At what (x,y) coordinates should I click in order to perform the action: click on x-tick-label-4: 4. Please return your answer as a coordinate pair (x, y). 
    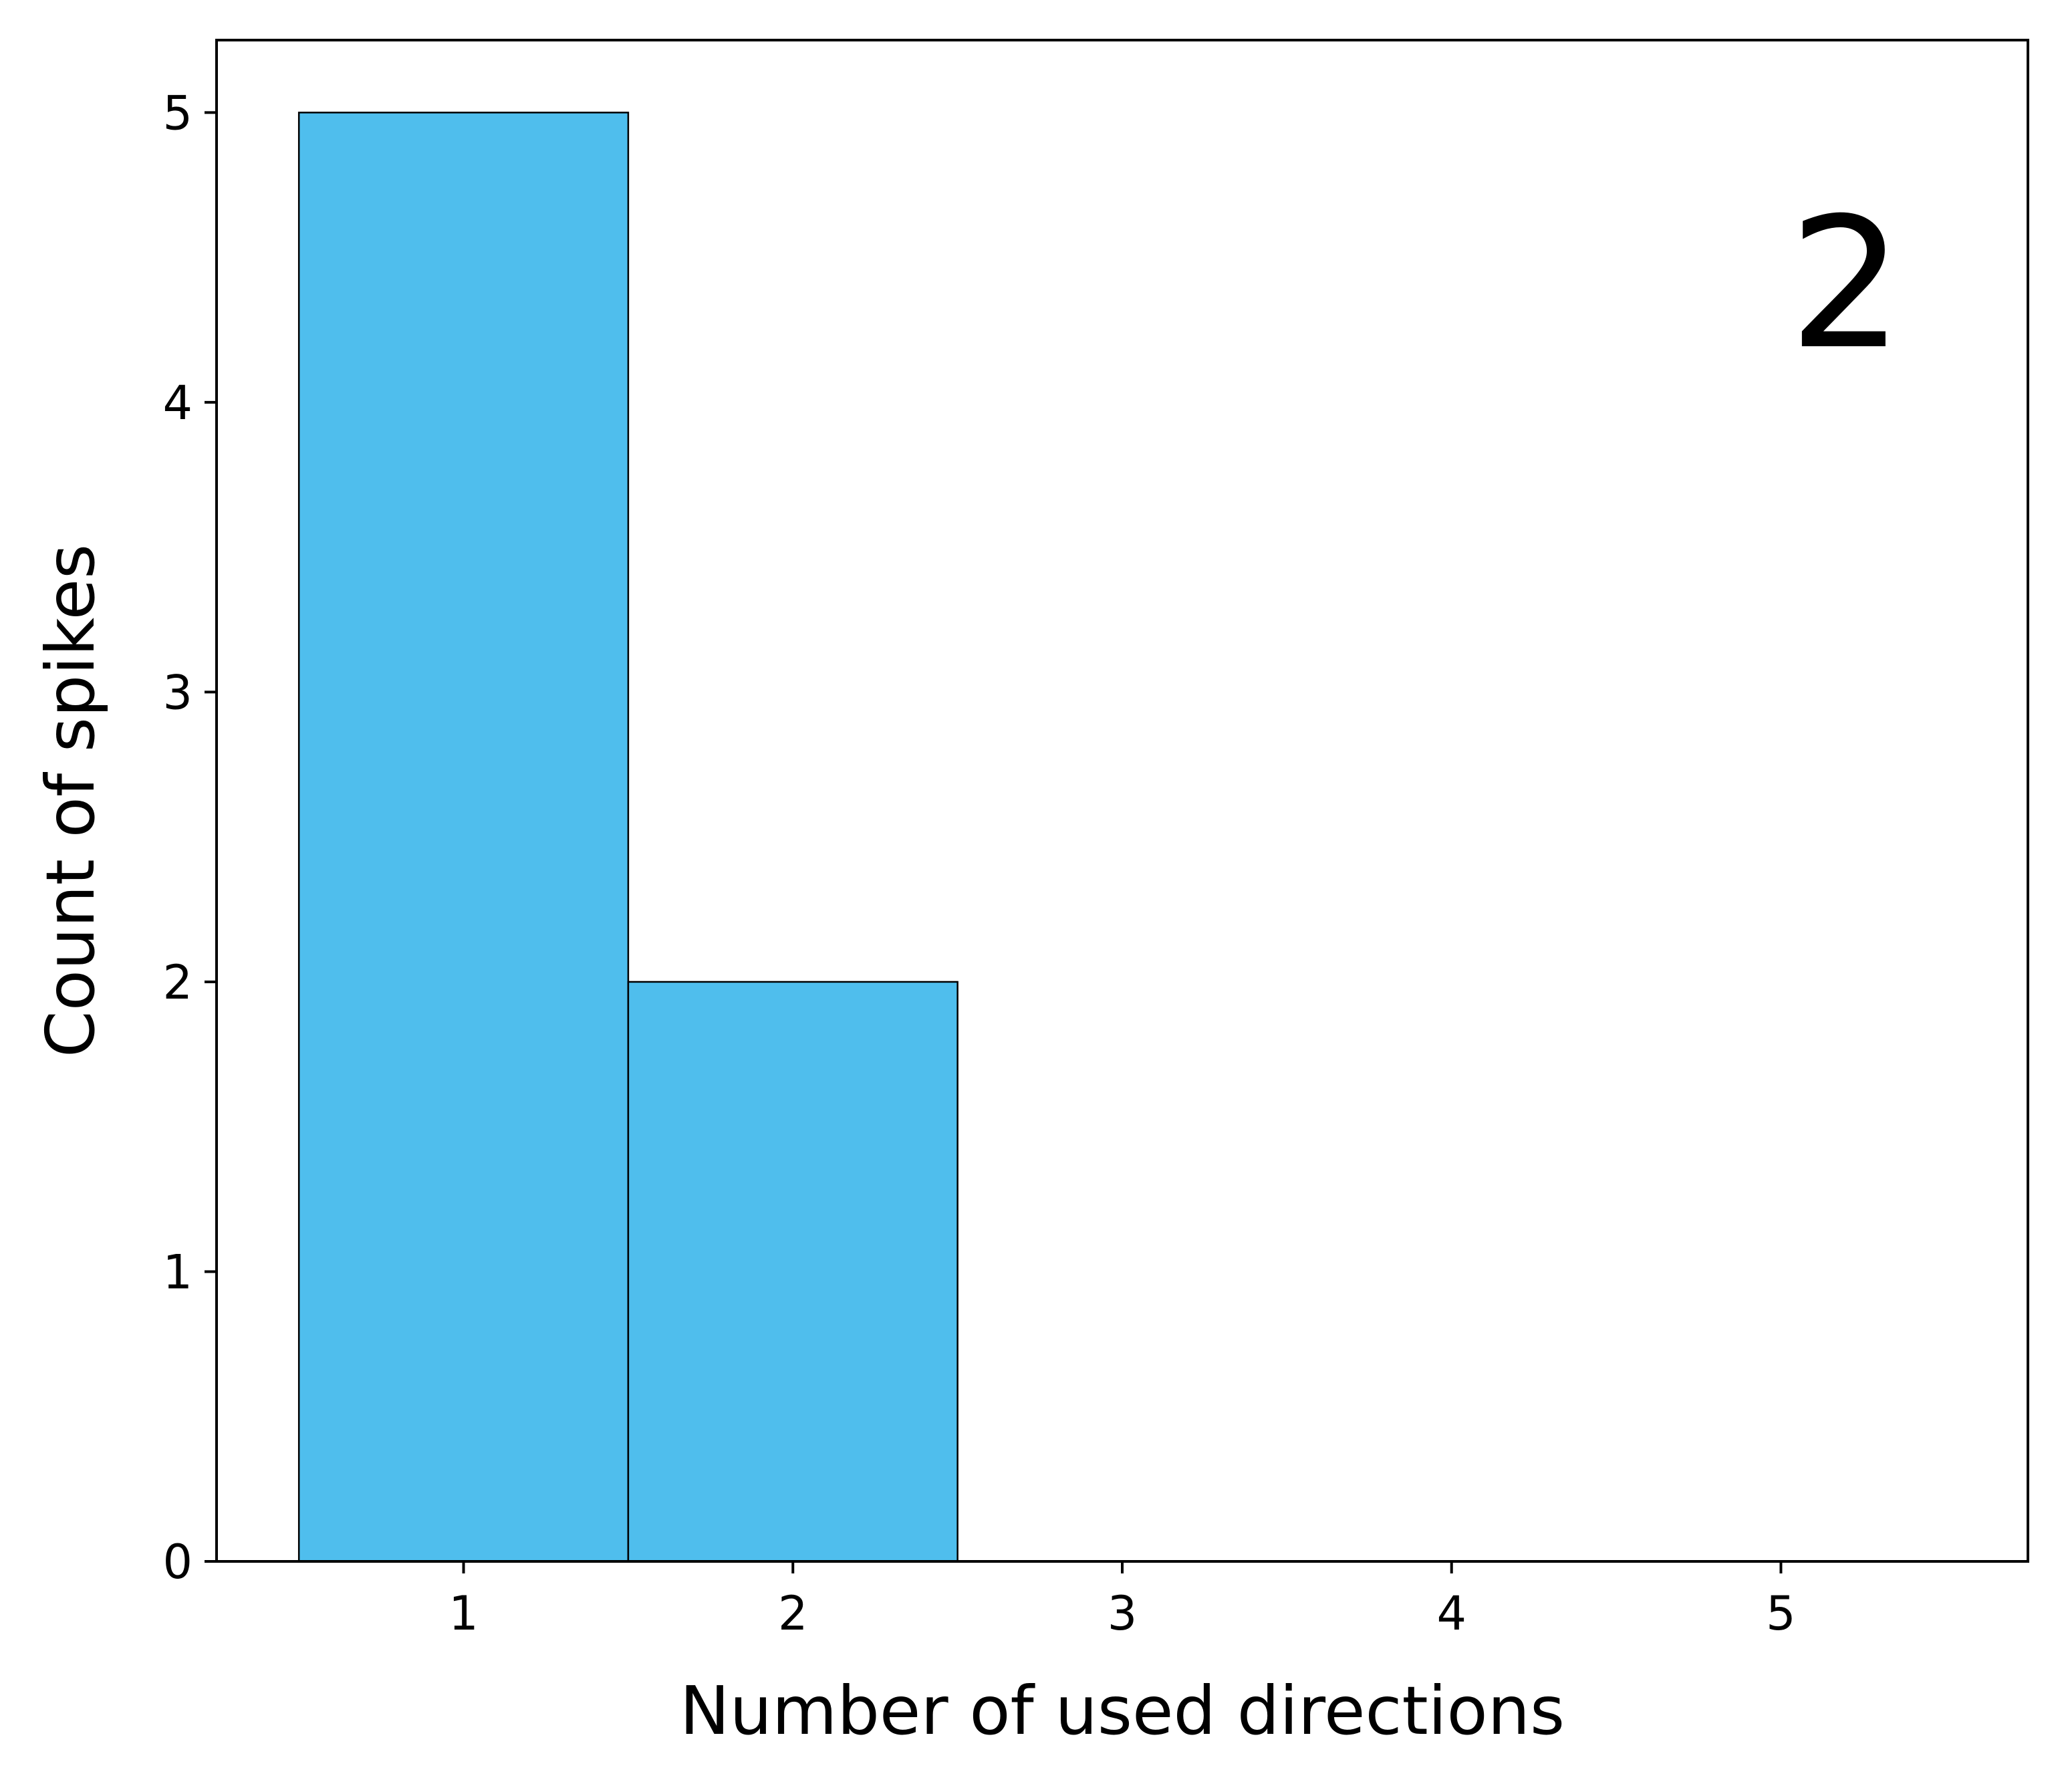
    Looking at the image, I should click on (1451, 1613).